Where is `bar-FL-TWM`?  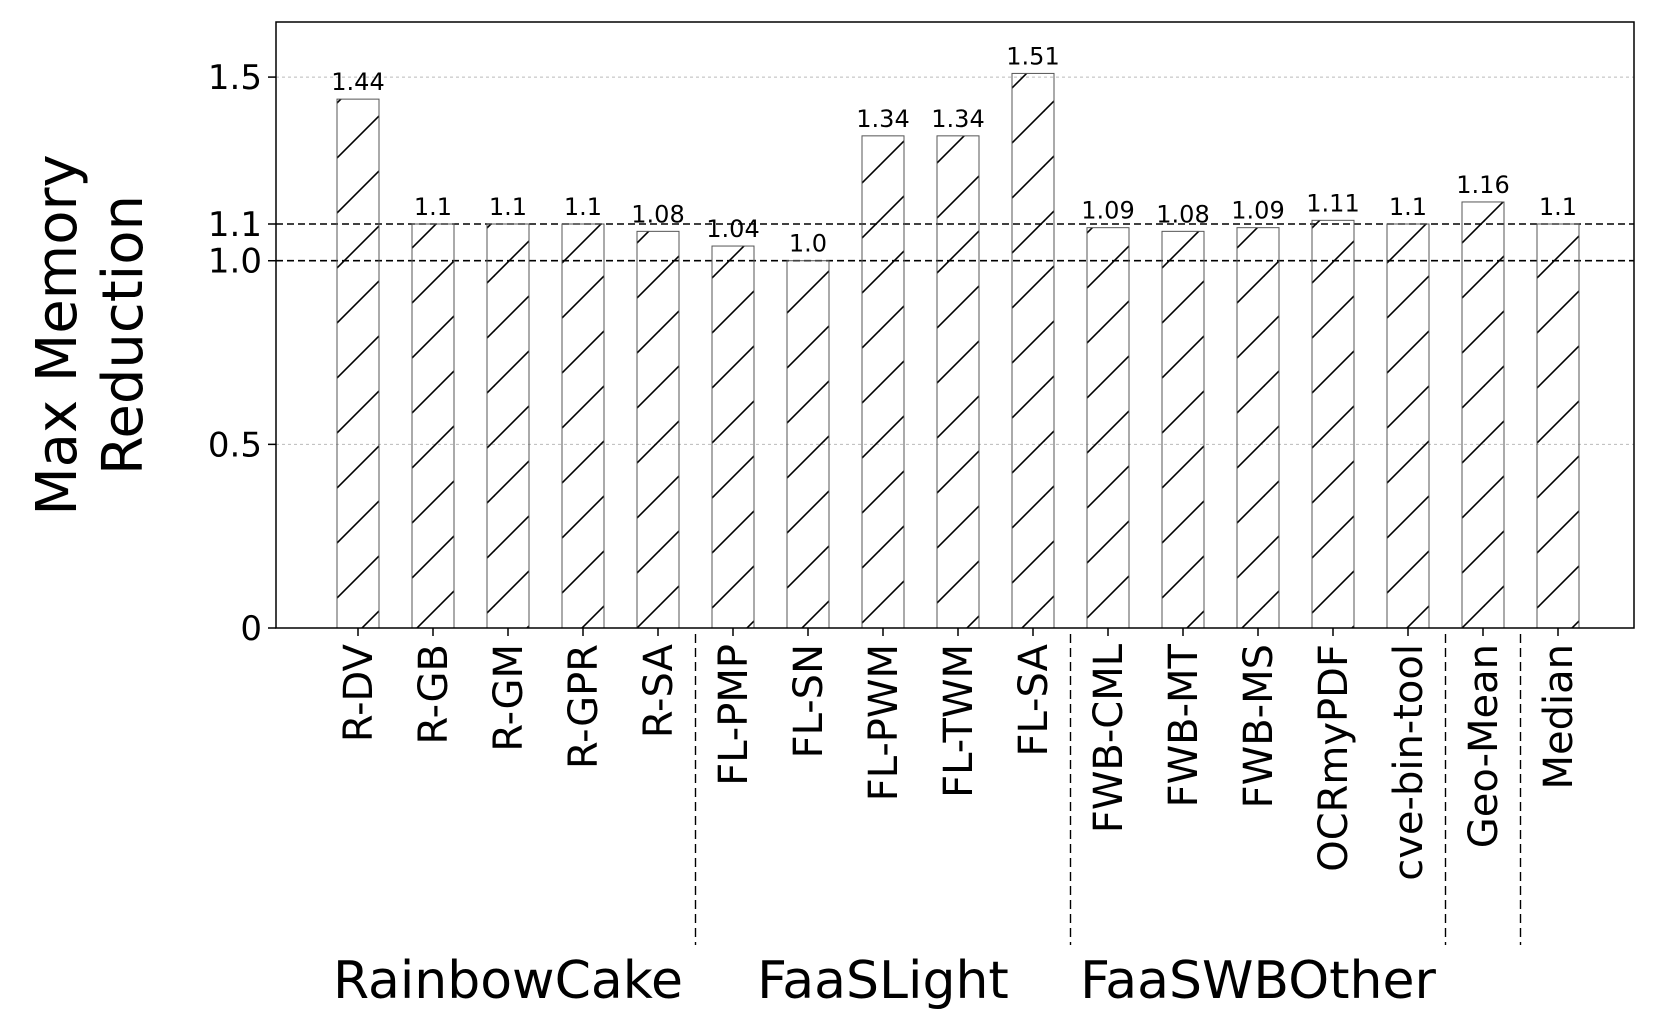
bar-FL-TWM is located at coordinates (958, 382).